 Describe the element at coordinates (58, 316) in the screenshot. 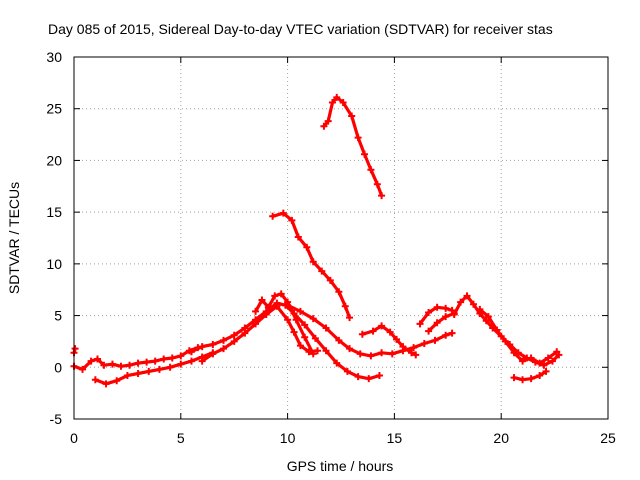

I see `y-tick-label: 5` at that location.